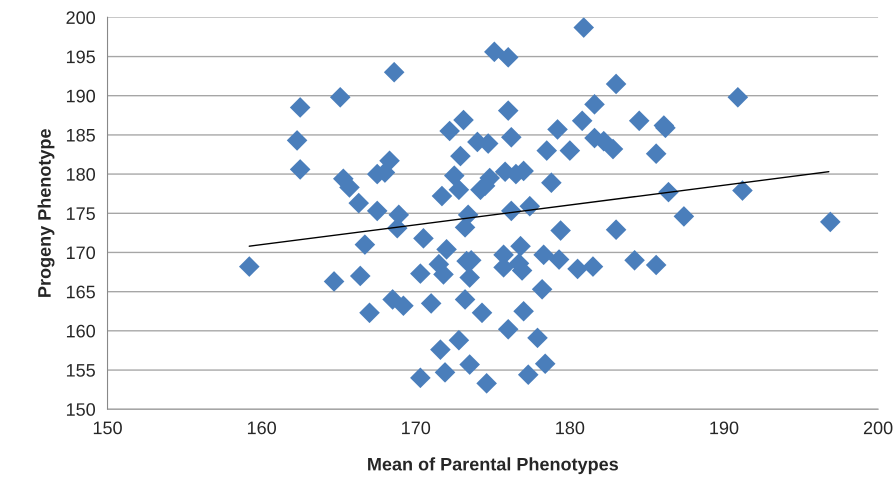 This screenshot has height=496, width=896. I want to click on y-tick-label: 155, so click(80, 370).